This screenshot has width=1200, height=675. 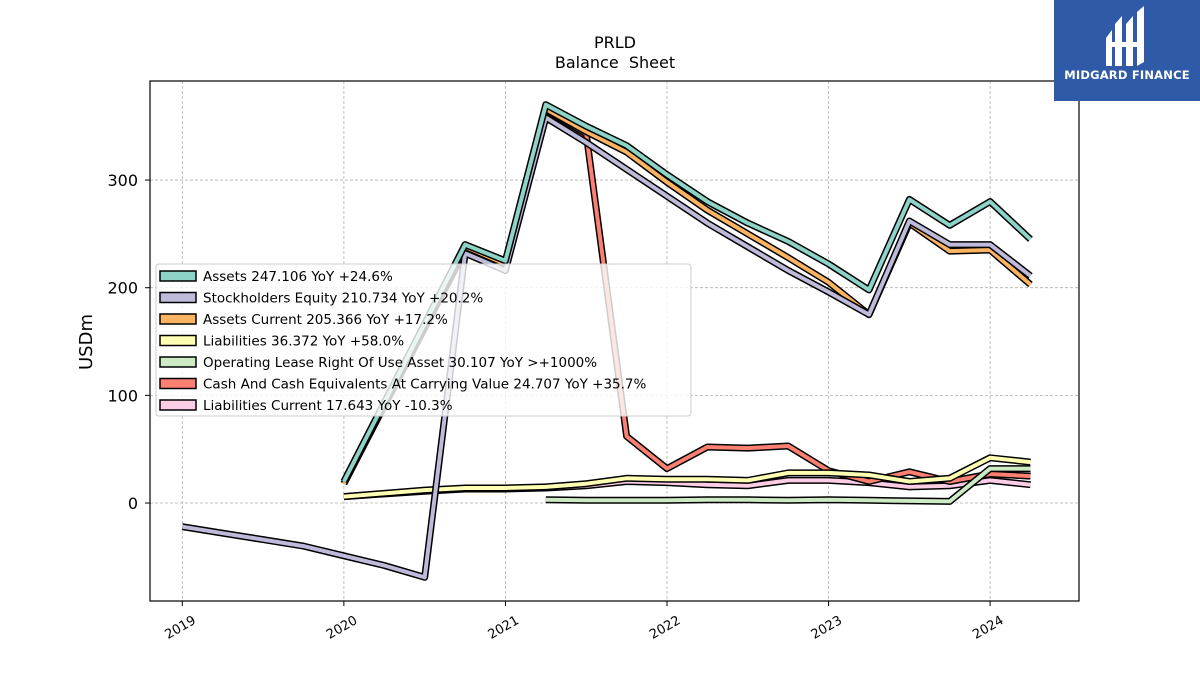 I want to click on chart-title: PRLD, so click(x=615, y=42).